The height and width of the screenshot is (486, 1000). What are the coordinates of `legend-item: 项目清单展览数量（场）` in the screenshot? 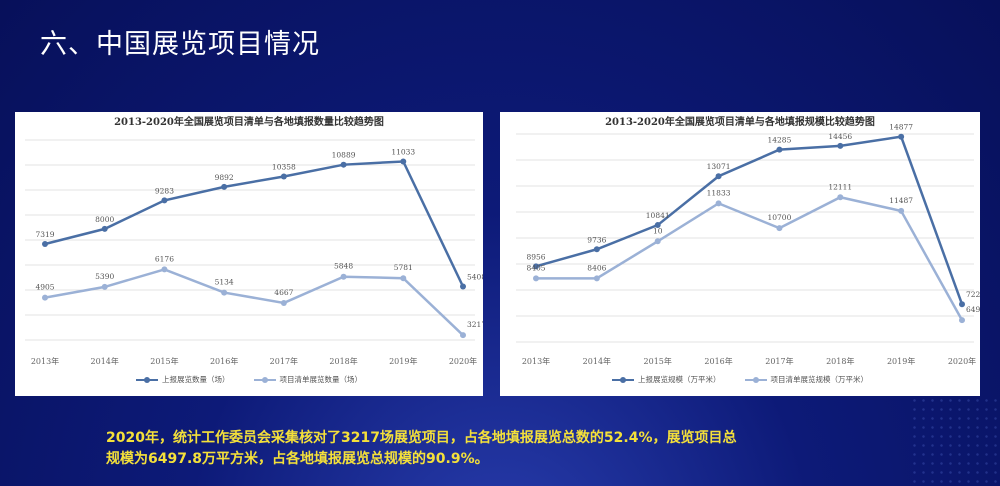 It's located at (308, 379).